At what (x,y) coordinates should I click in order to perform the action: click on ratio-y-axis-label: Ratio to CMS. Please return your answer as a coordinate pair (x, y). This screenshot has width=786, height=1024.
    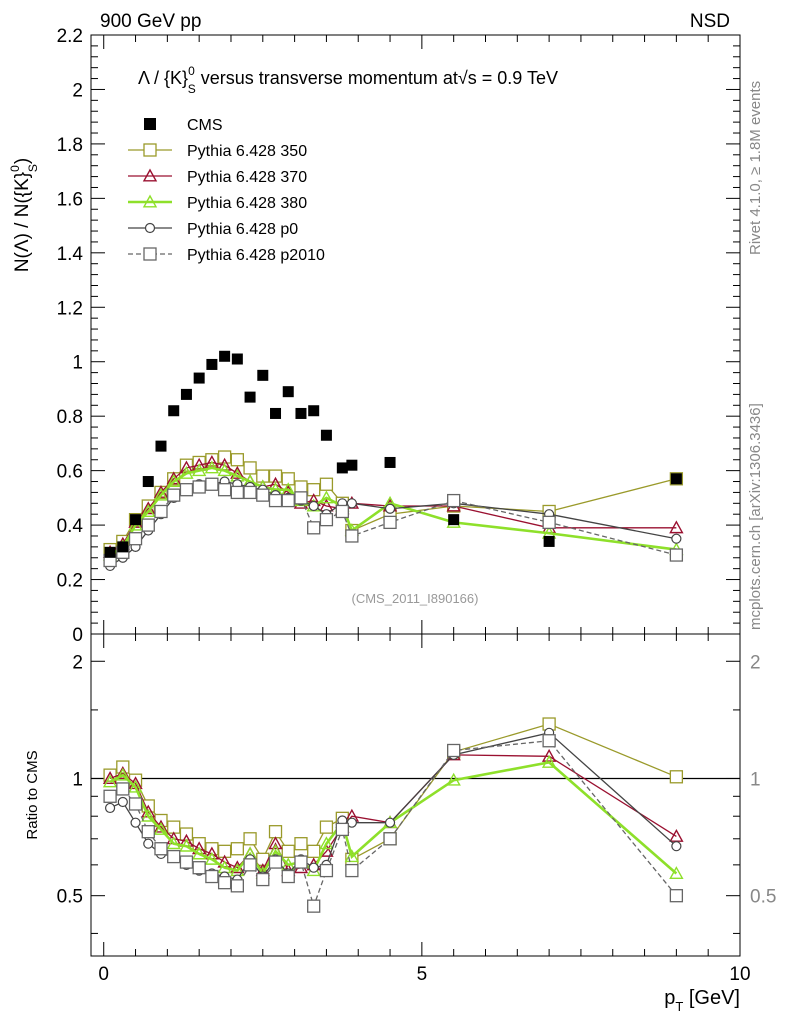
    Looking at the image, I should click on (32, 794).